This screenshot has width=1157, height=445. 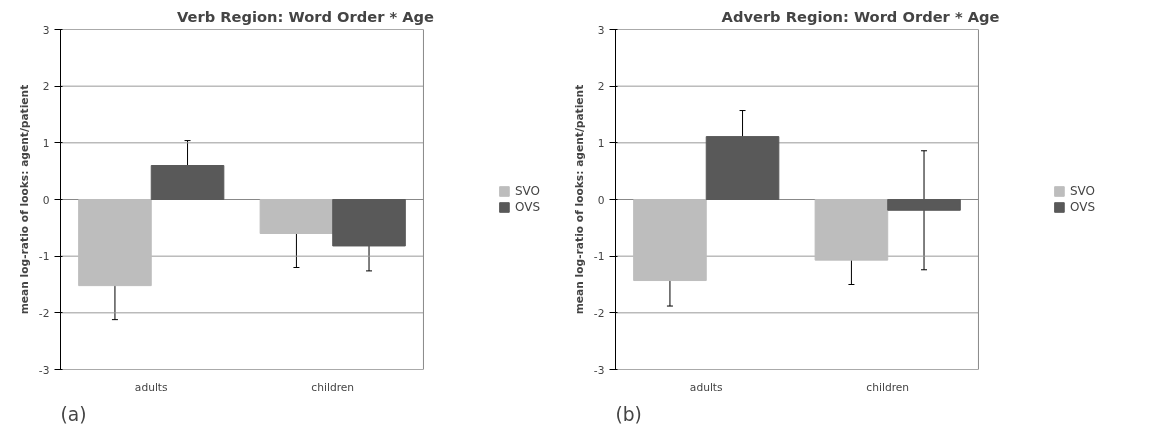 What do you see at coordinates (860, 16) in the screenshot?
I see `chart-title: Adverb Region: Word Order * Age` at bounding box center [860, 16].